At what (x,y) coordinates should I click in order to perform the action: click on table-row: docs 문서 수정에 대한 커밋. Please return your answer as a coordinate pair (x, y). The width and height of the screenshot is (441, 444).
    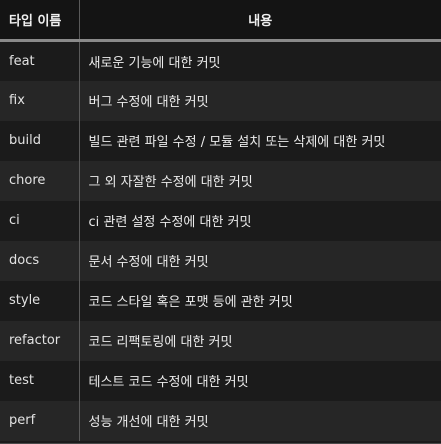
    Looking at the image, I should click on (220, 260).